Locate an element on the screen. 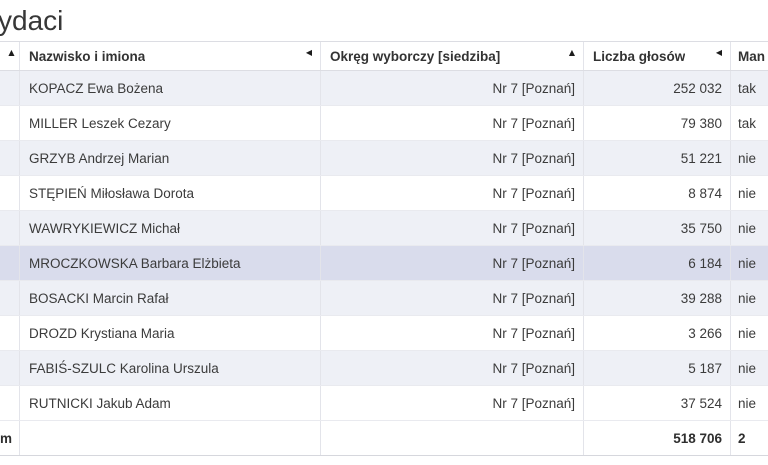 The height and width of the screenshot is (465, 768). cell-votes: 51 221 is located at coordinates (656, 158).